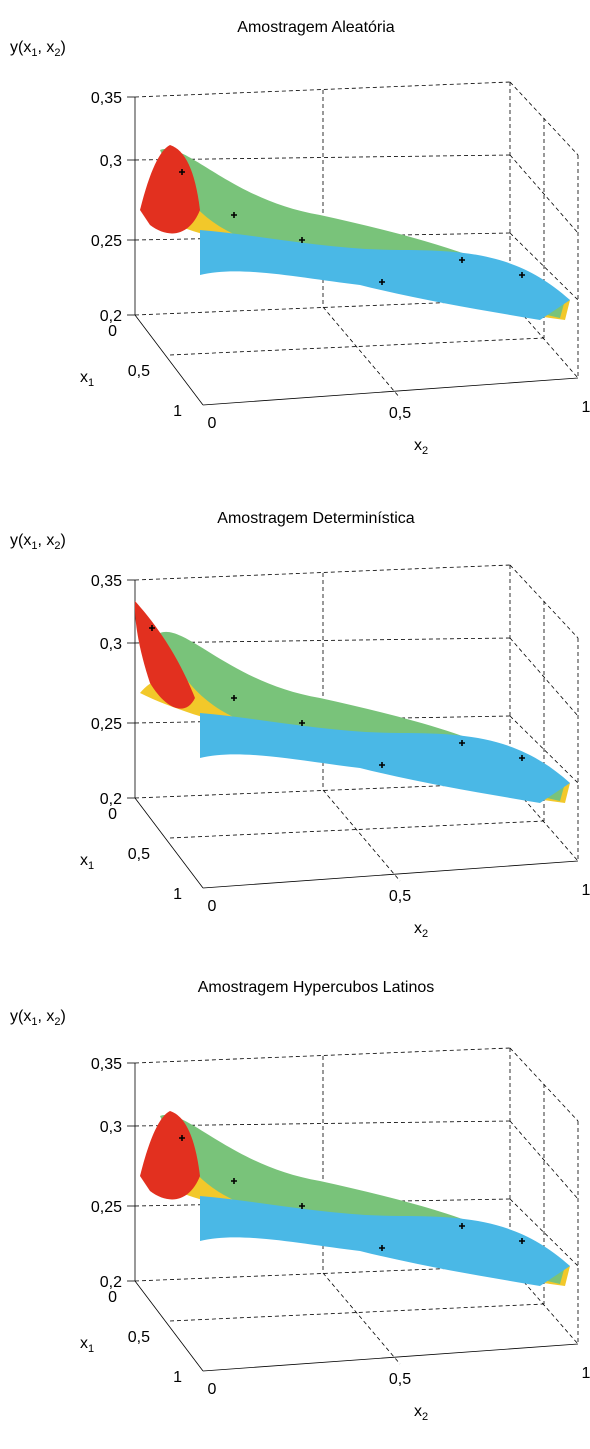  Describe the element at coordinates (316, 987) in the screenshot. I see `chart-title: Amostragem Hypercubos Latinos` at that location.